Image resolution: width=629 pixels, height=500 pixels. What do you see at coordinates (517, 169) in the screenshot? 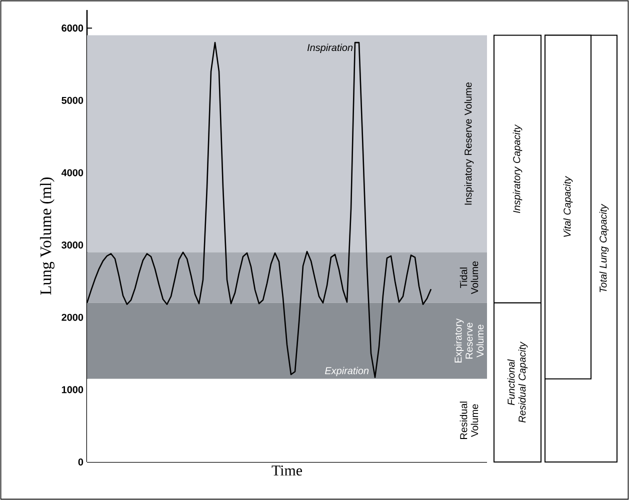
I see `text: Inspiratory Capacity` at bounding box center [517, 169].